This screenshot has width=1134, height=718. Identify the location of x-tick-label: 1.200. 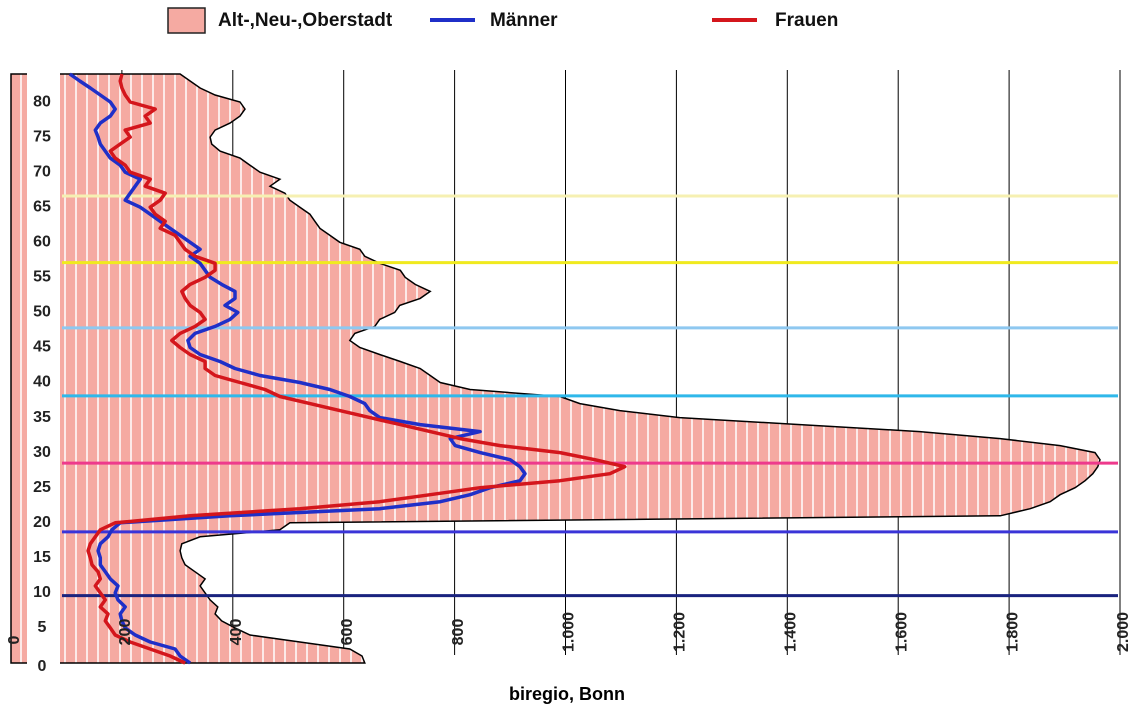
(680, 632).